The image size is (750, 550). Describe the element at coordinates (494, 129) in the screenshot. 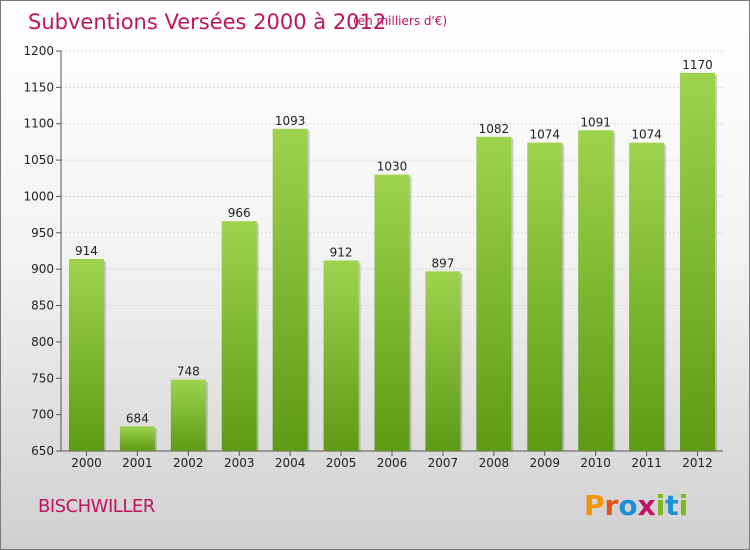

I see `value-label: 1082` at that location.